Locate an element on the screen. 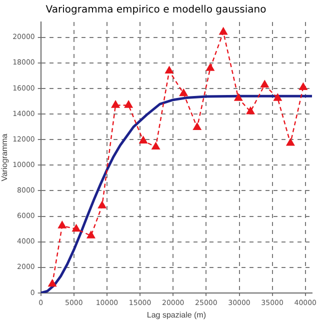 This screenshot has width=320, height=320. y-axis-title: Variogramma is located at coordinates (5, 157).